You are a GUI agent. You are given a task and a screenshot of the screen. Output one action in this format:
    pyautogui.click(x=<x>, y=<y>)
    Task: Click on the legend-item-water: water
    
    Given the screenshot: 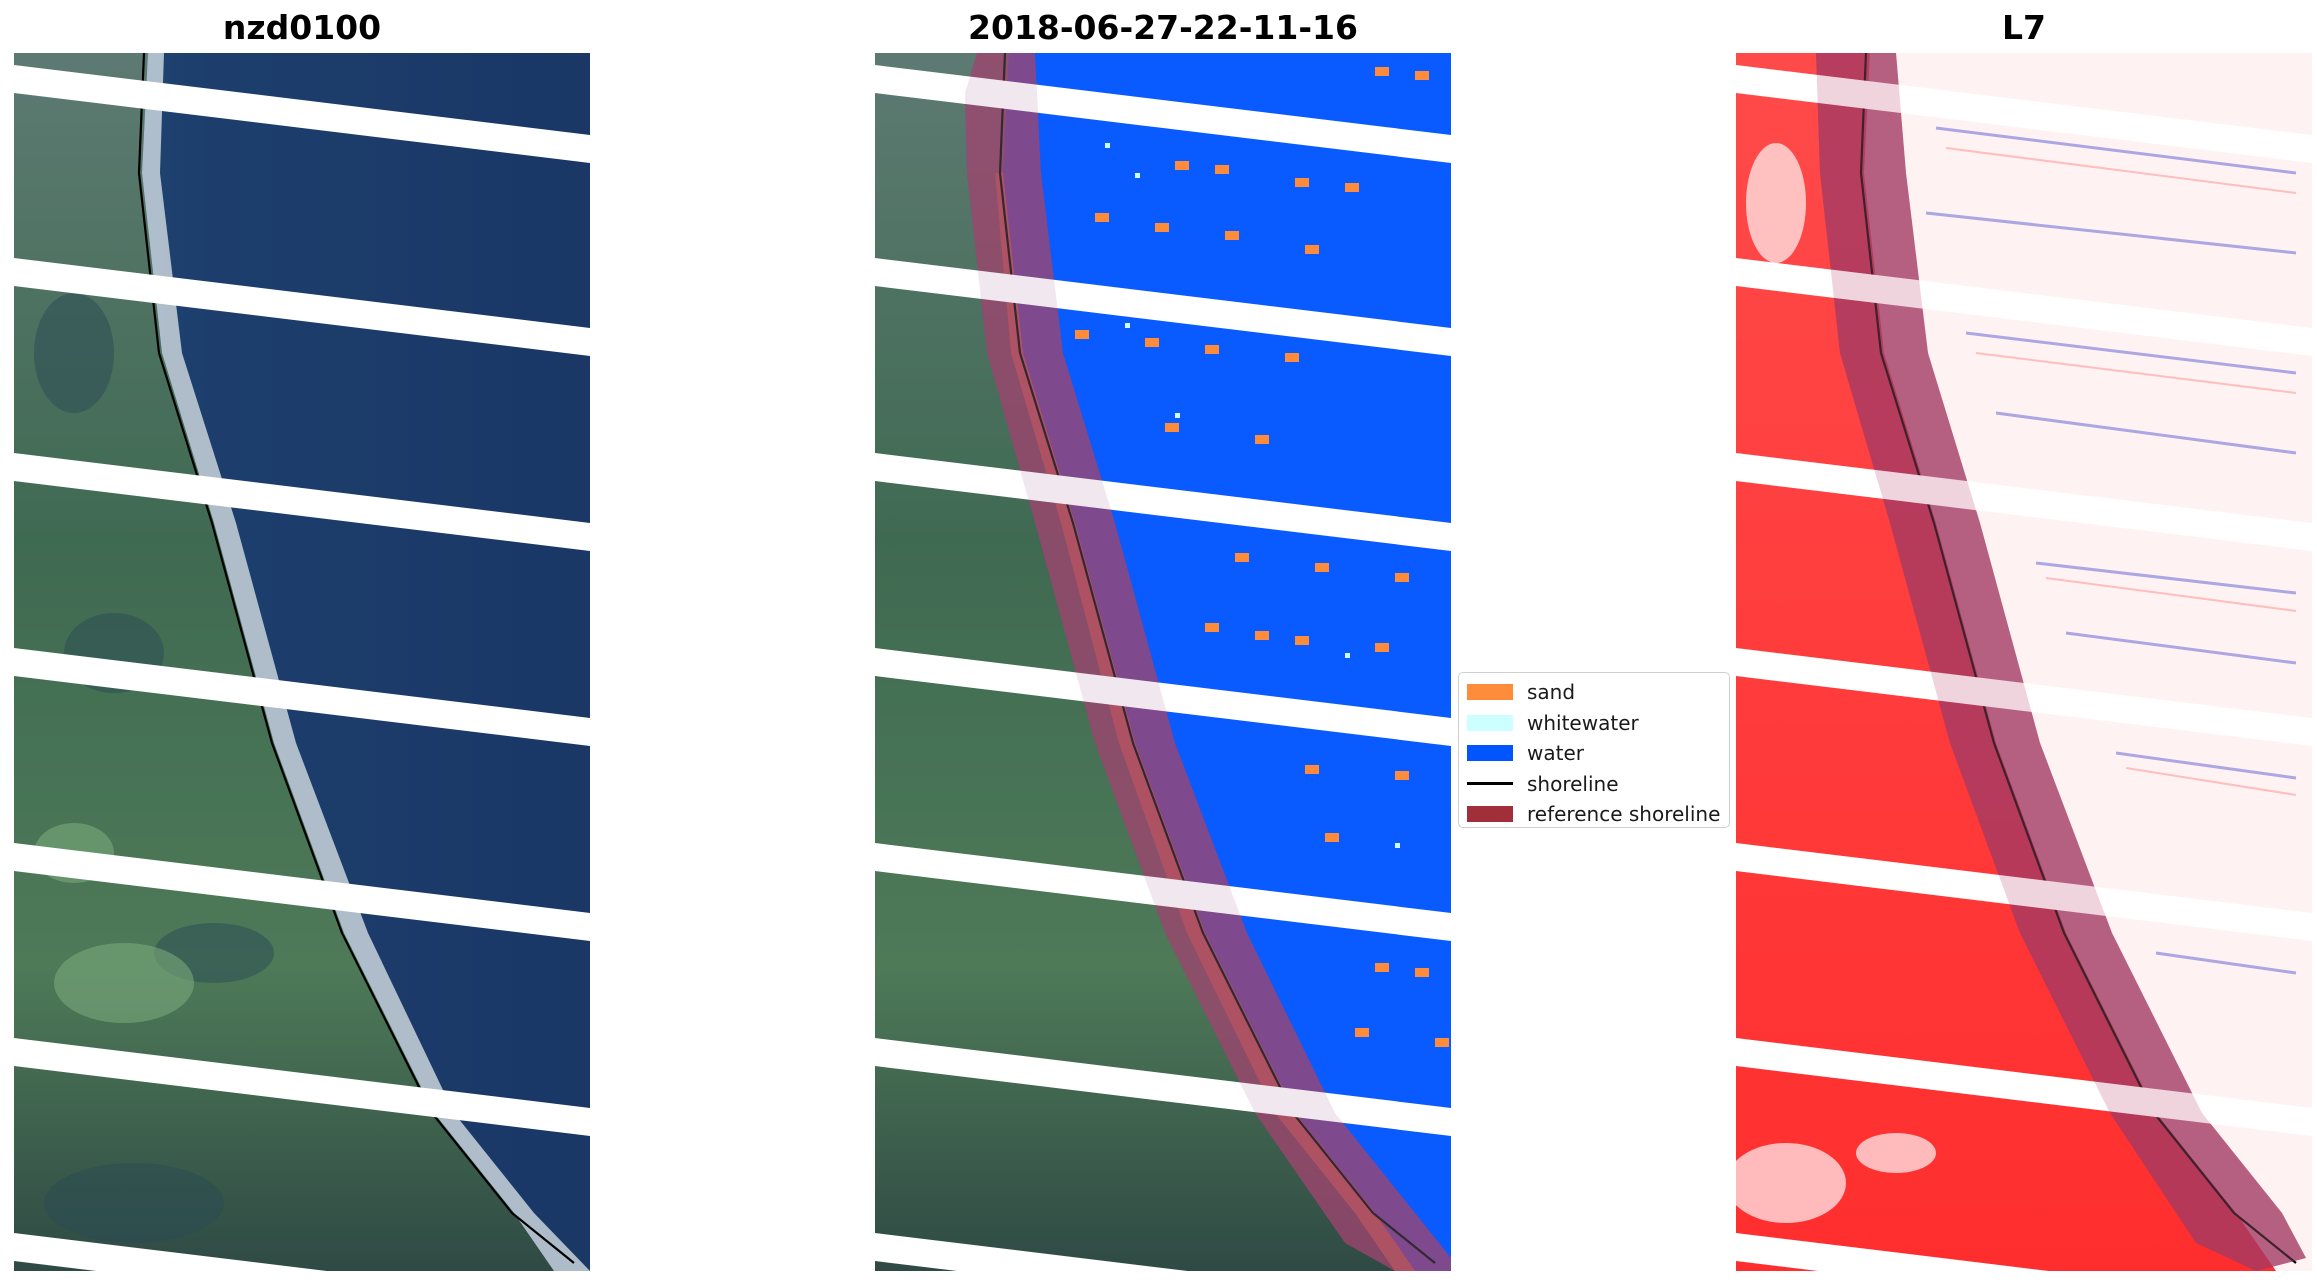 What is the action you would take?
    pyautogui.click(x=1594, y=753)
    